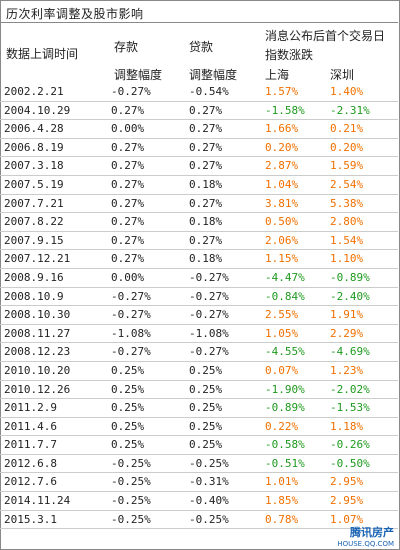  What do you see at coordinates (37, 110) in the screenshot?
I see `cell-date: 2004.10.29` at bounding box center [37, 110].